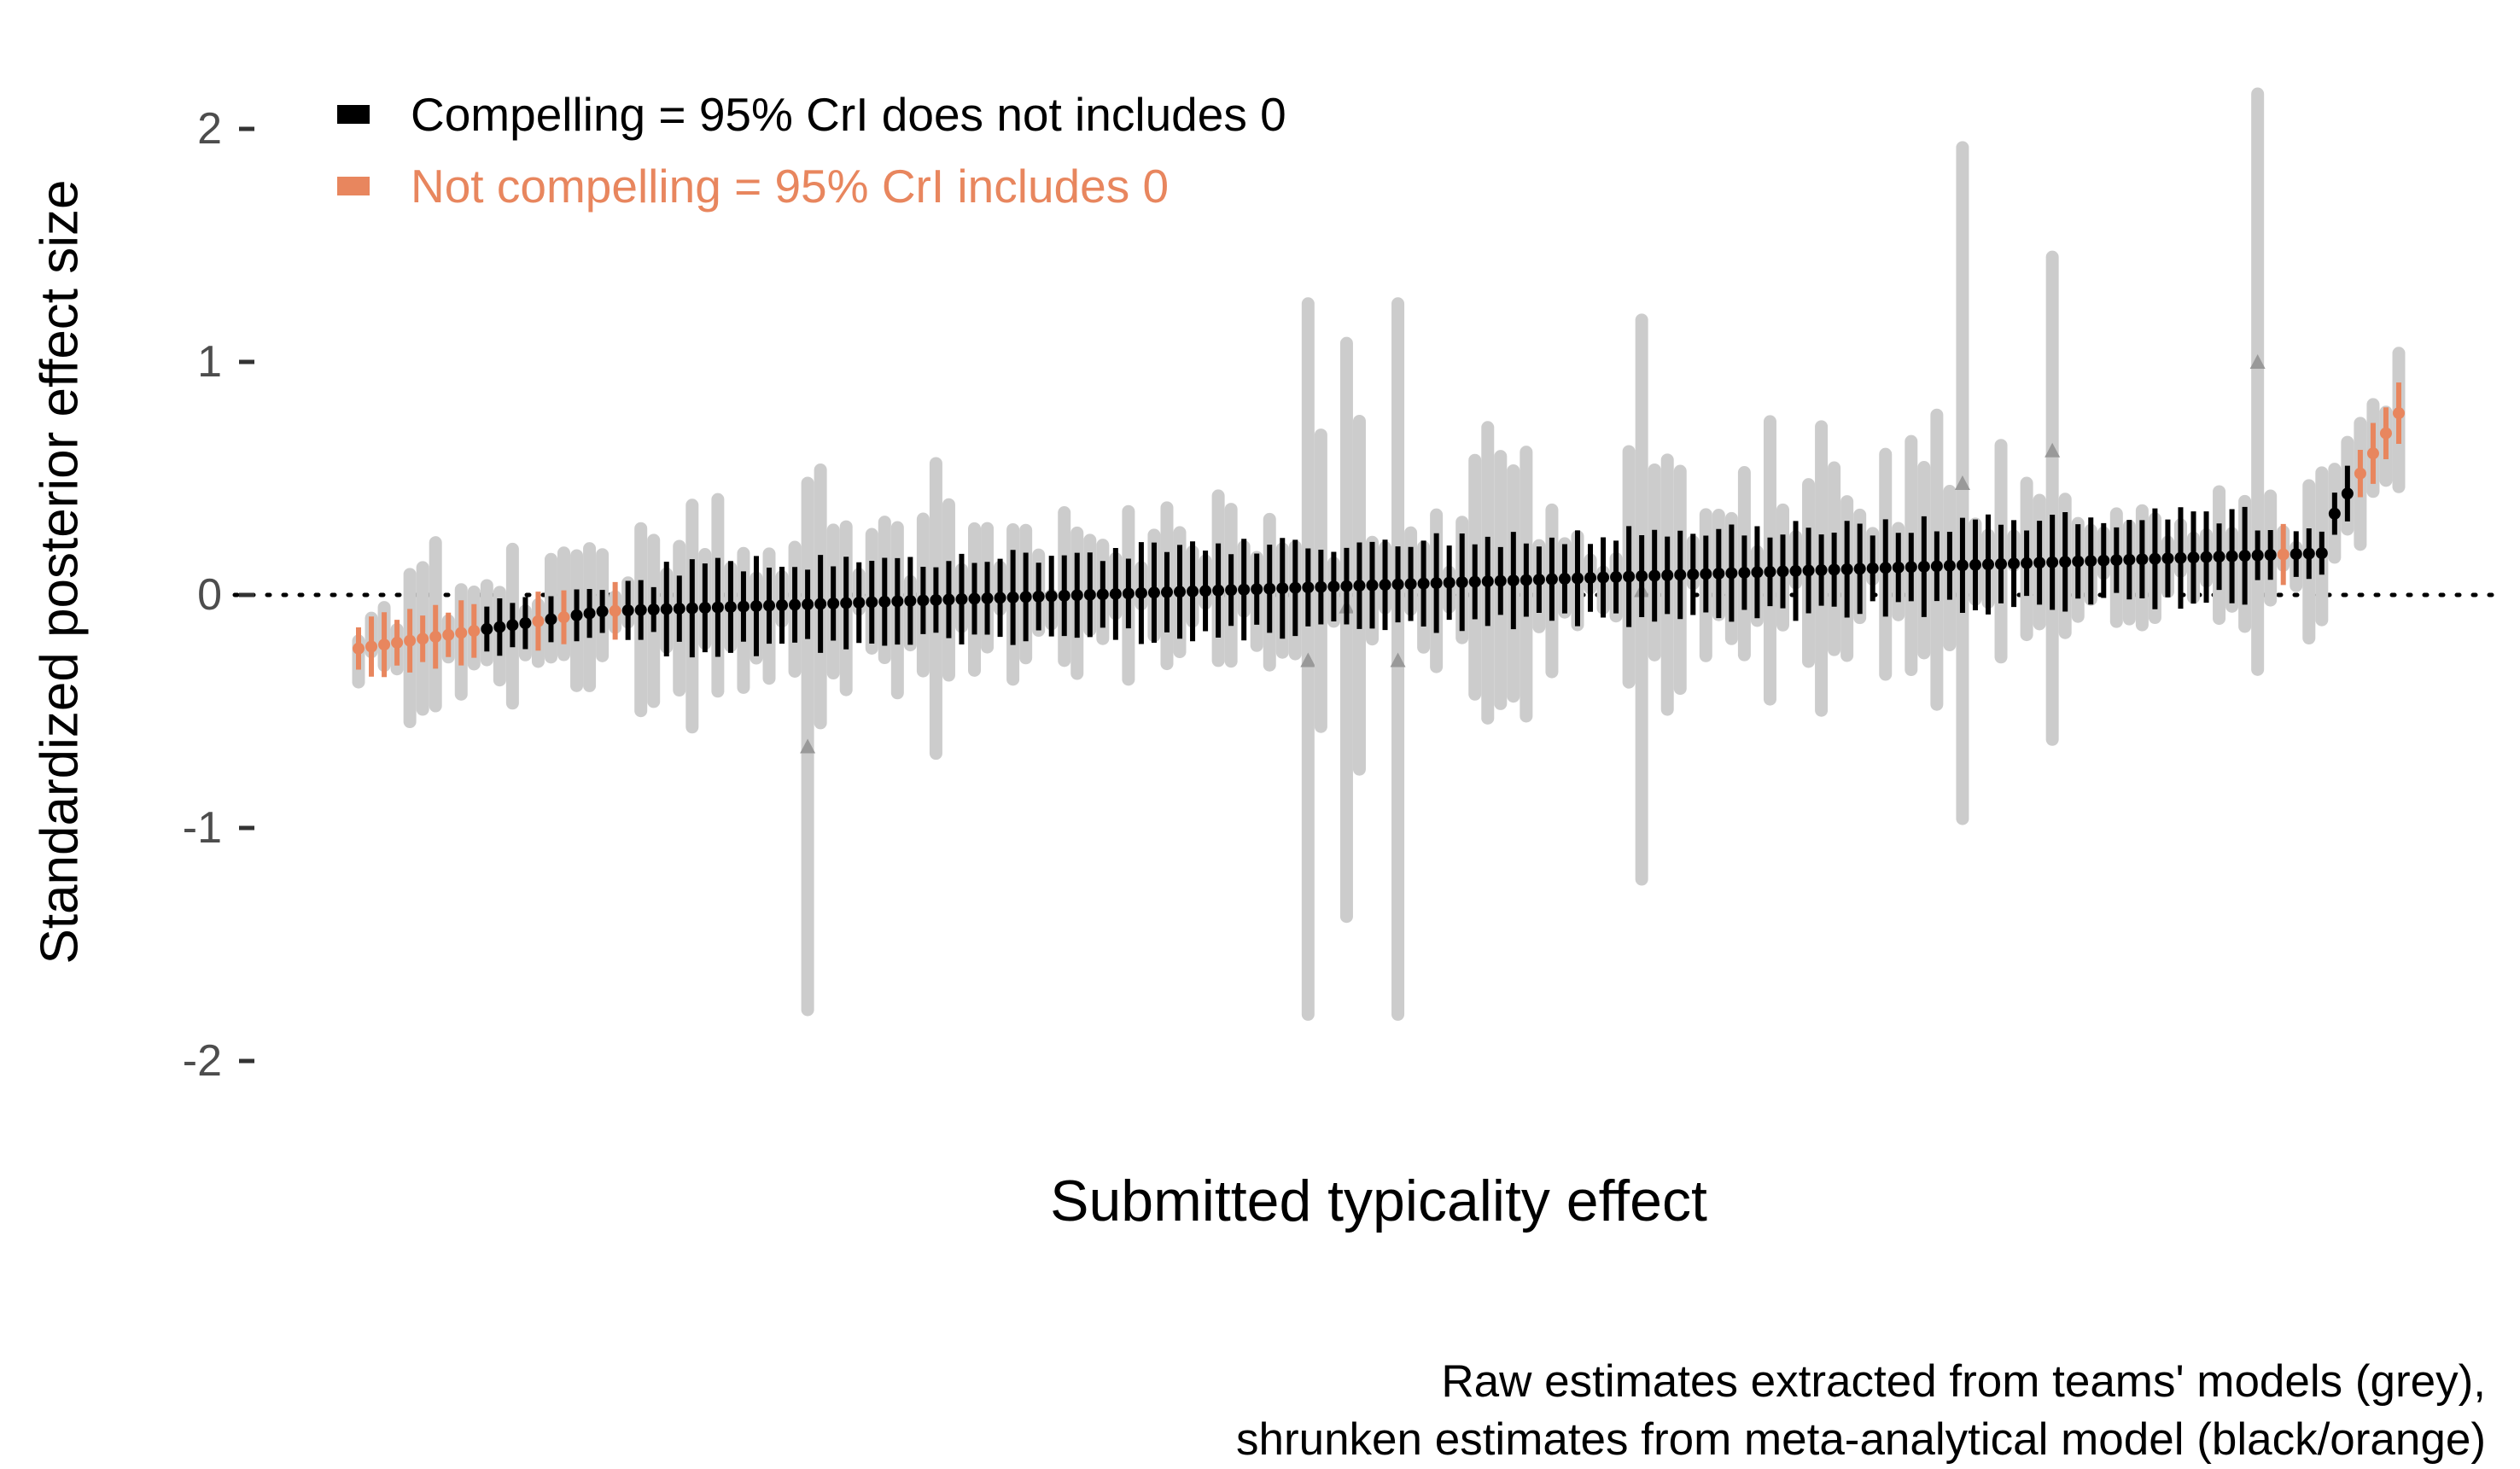 The height and width of the screenshot is (1469, 2520). I want to click on y-tick-label-minus-1: -1, so click(202, 828).